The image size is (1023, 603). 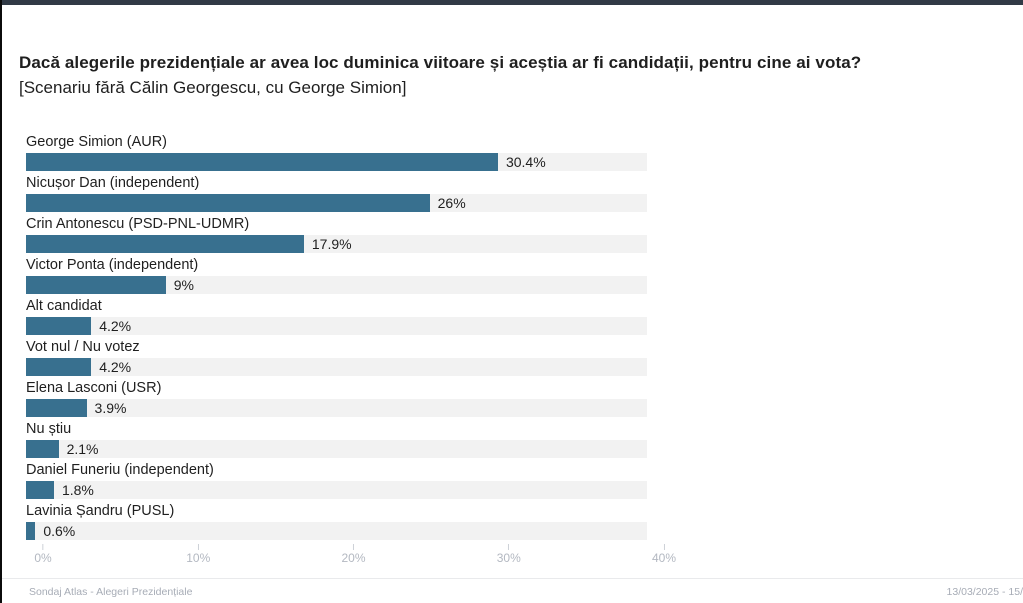 I want to click on bar-track: 9%, so click(x=336, y=285).